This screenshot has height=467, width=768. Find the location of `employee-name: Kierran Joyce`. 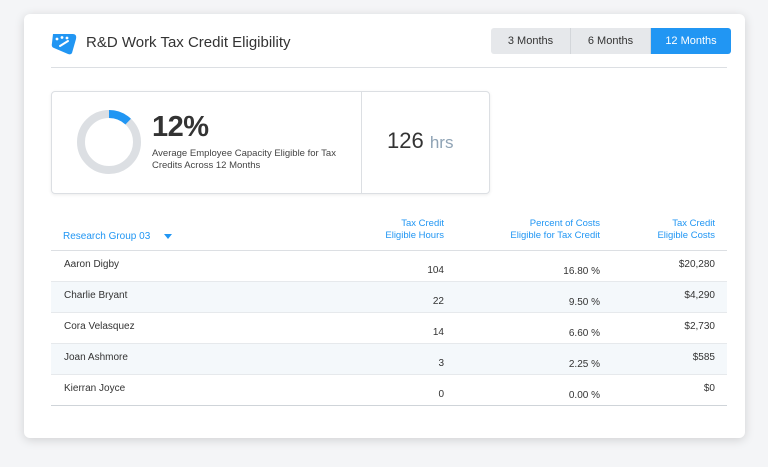

employee-name: Kierran Joyce is located at coordinates (95, 388).